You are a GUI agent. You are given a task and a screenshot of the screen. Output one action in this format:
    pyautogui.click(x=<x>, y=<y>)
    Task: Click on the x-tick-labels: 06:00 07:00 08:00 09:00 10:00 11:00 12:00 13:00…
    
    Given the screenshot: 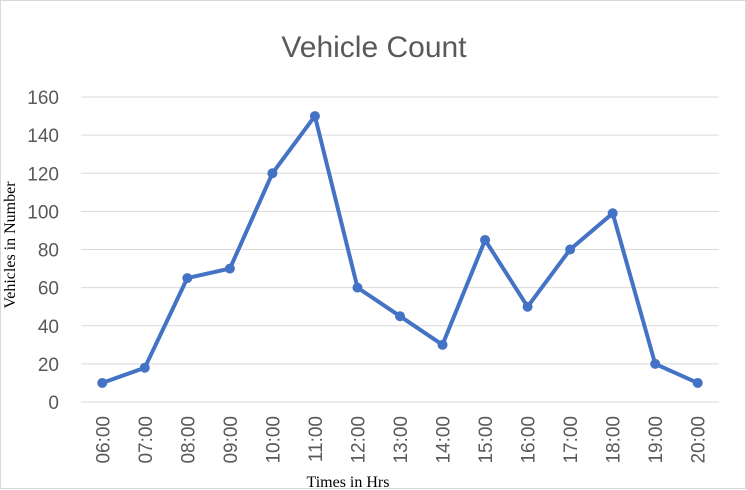 What is the action you would take?
    pyautogui.click(x=401, y=440)
    